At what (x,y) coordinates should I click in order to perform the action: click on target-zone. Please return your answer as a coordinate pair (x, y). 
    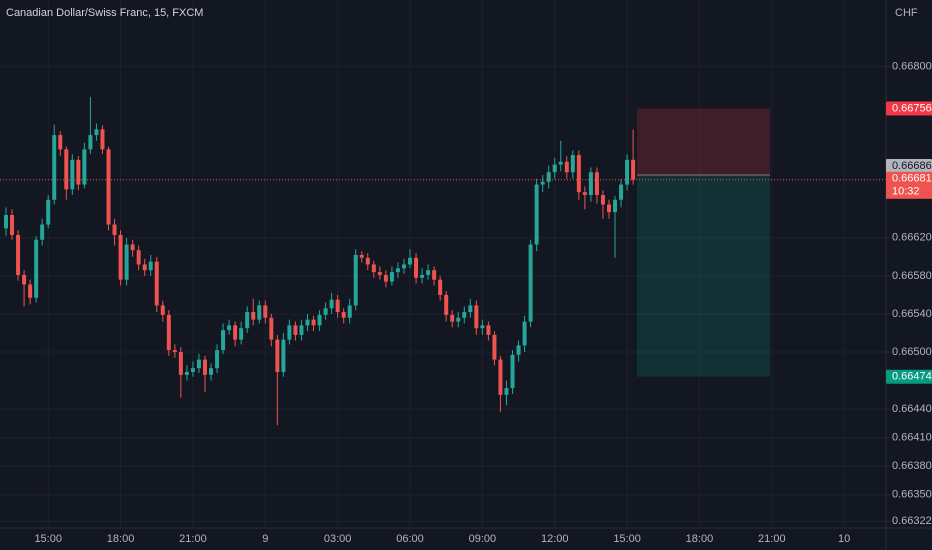
    Looking at the image, I should click on (703, 276).